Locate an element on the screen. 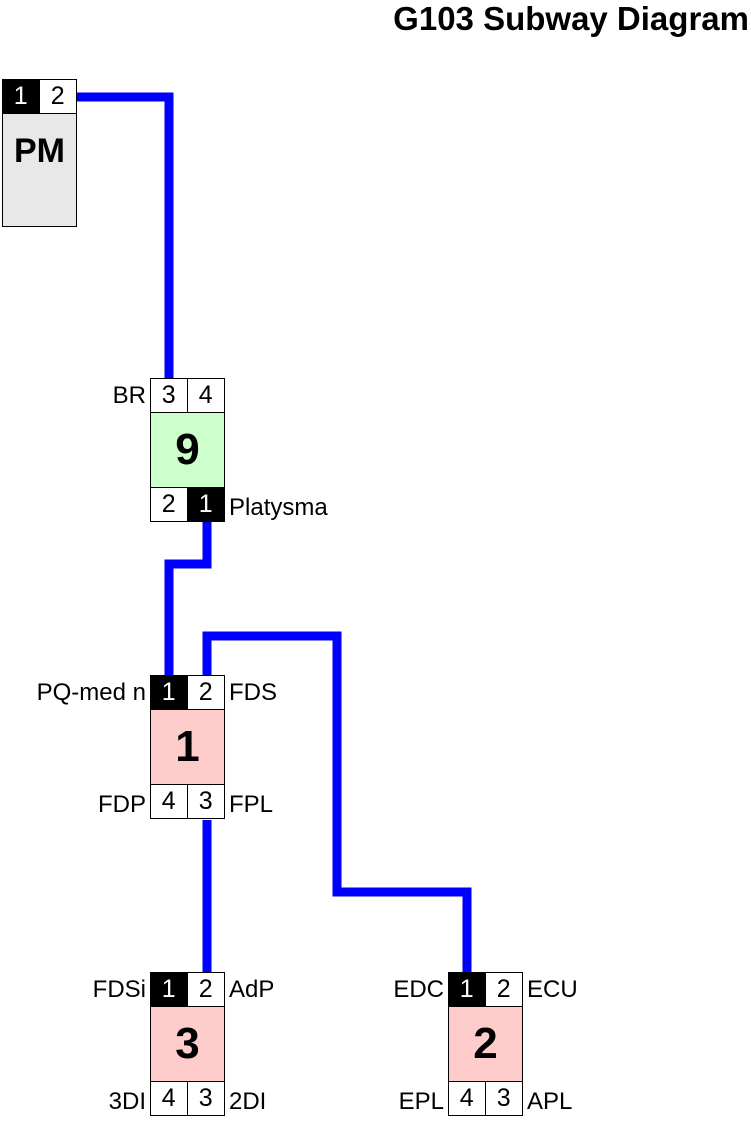  node-1-box: 1 is located at coordinates (187, 747).